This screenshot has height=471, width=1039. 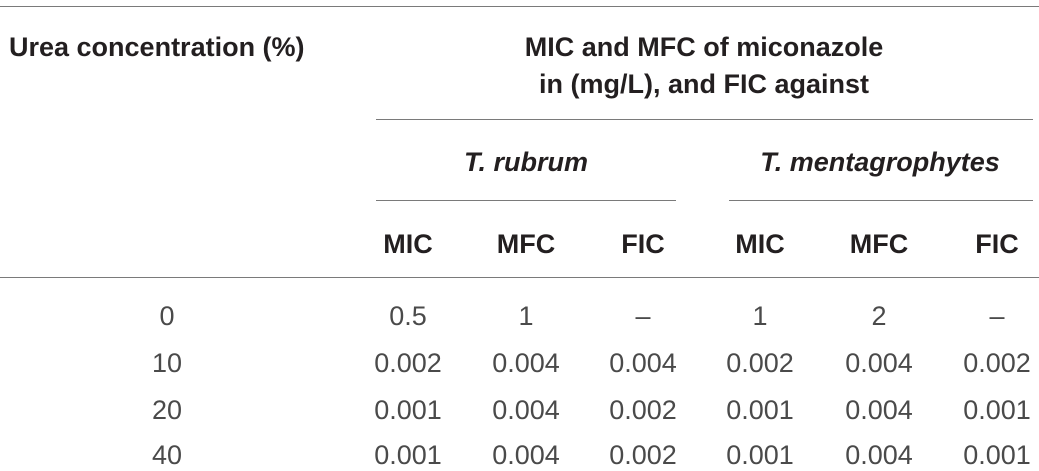 What do you see at coordinates (526, 200) in the screenshot?
I see `species-rule-t-rubrum` at bounding box center [526, 200].